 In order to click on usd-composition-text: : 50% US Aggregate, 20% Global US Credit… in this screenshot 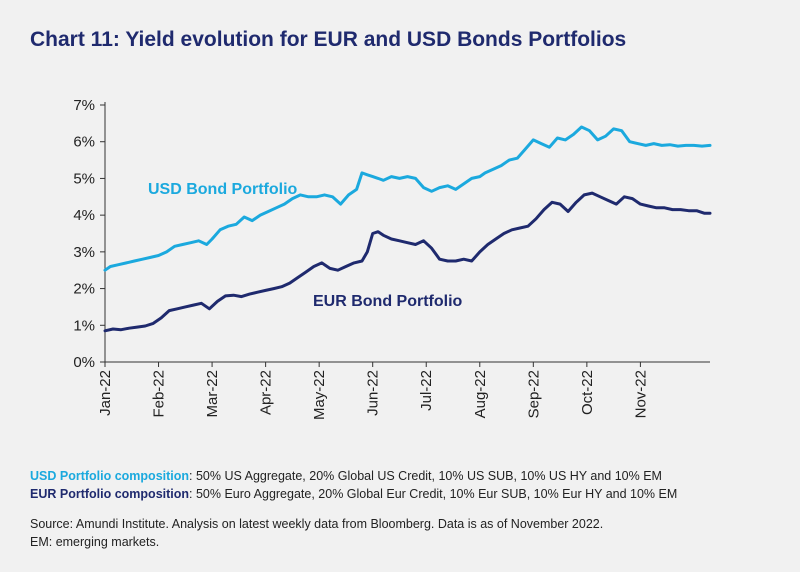, I will do `click(425, 476)`.